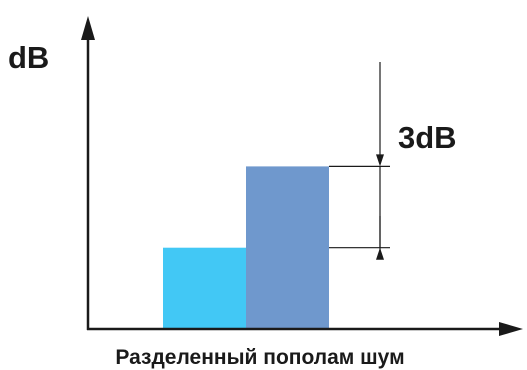 This screenshot has height=370, width=527. What do you see at coordinates (380, 160) in the screenshot?
I see `arrow-top-head-icon` at bounding box center [380, 160].